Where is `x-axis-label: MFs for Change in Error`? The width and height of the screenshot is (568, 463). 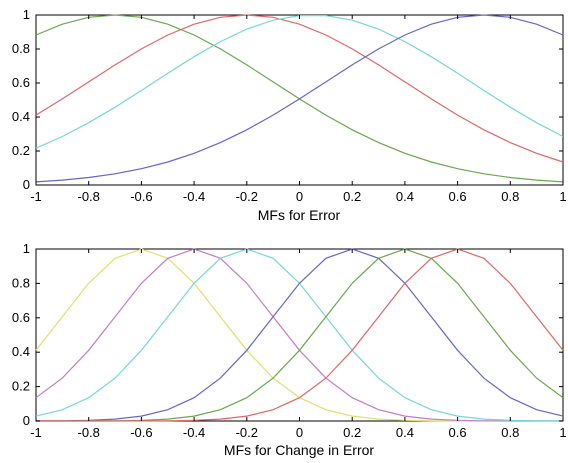
x-axis-label: MFs for Change in Error is located at coordinates (299, 450).